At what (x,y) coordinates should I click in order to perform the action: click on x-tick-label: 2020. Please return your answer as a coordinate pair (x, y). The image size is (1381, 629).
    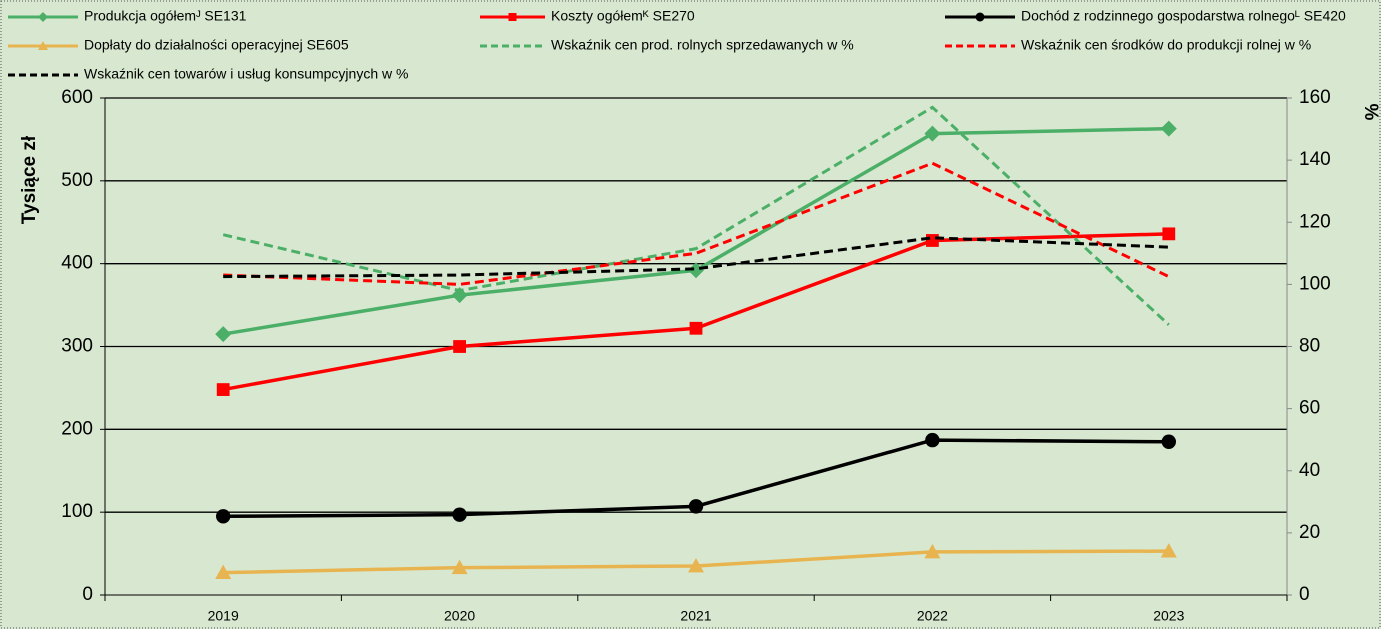
    Looking at the image, I should click on (459, 616).